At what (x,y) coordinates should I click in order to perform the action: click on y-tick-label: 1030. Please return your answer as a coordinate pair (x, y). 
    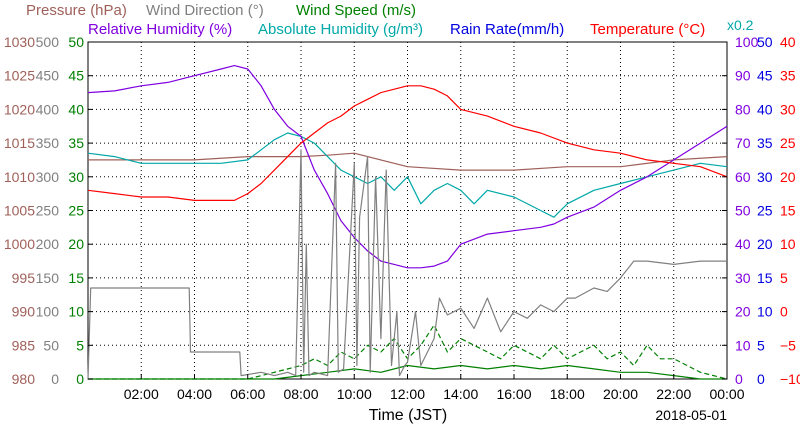
    Looking at the image, I should click on (19, 42).